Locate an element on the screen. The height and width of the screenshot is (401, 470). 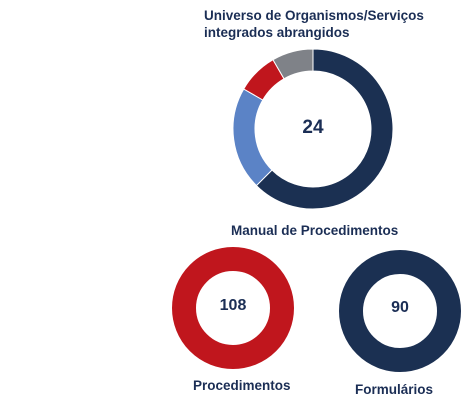
procedimentos-donut is located at coordinates (233, 308).